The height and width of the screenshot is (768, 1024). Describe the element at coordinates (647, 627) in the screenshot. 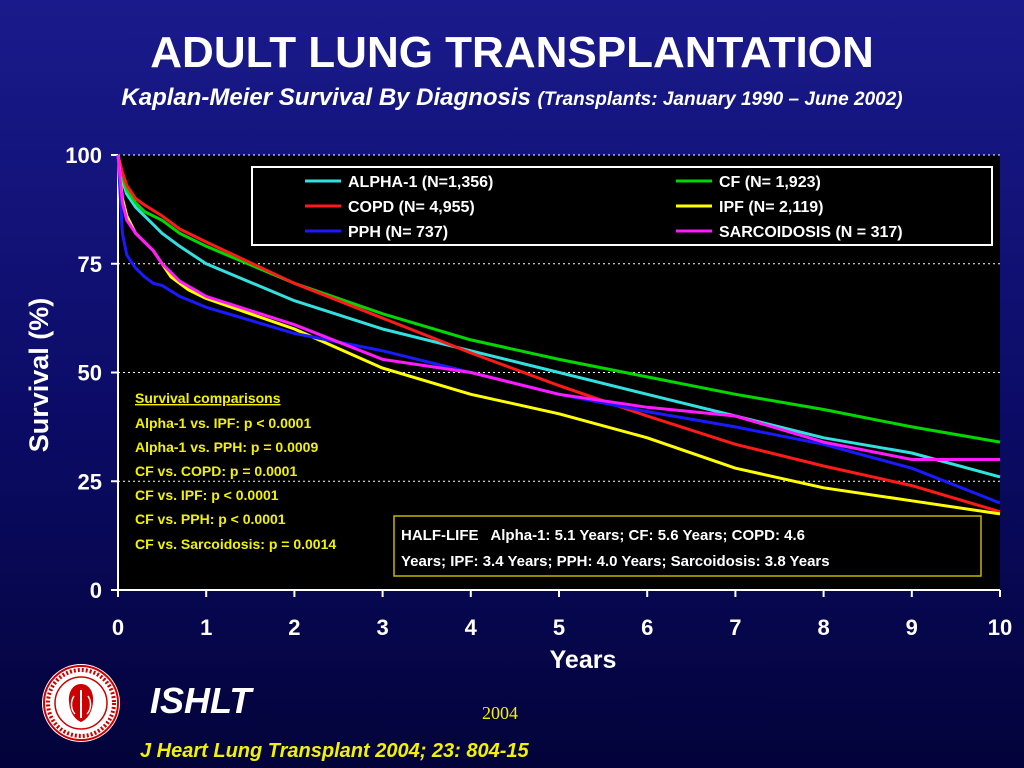

I see `x-tick-label: 6` at that location.